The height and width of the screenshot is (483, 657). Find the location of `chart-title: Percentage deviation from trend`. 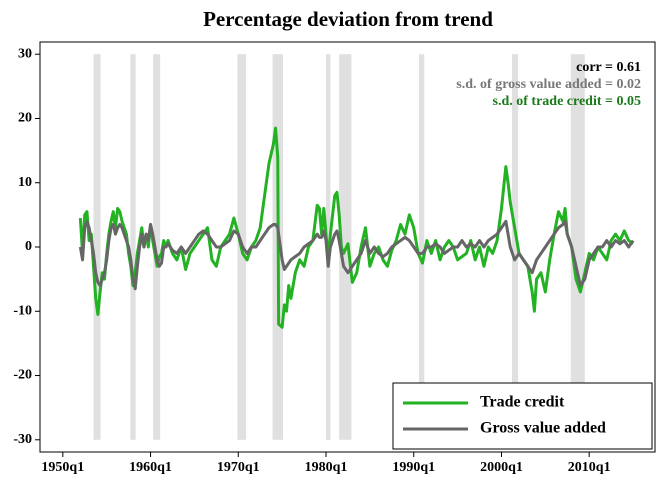

chart-title: Percentage deviation from trend is located at coordinates (348, 19).